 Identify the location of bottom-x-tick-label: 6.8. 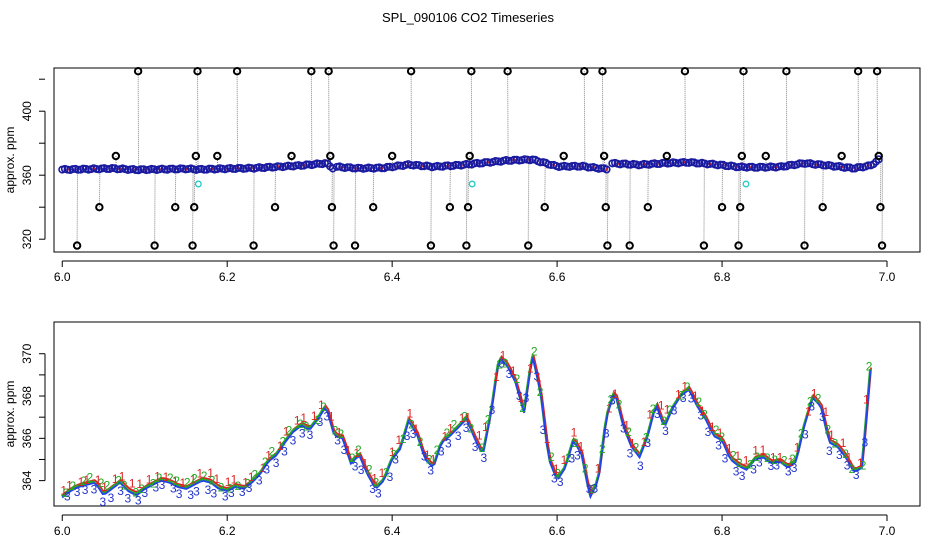
(722, 531).